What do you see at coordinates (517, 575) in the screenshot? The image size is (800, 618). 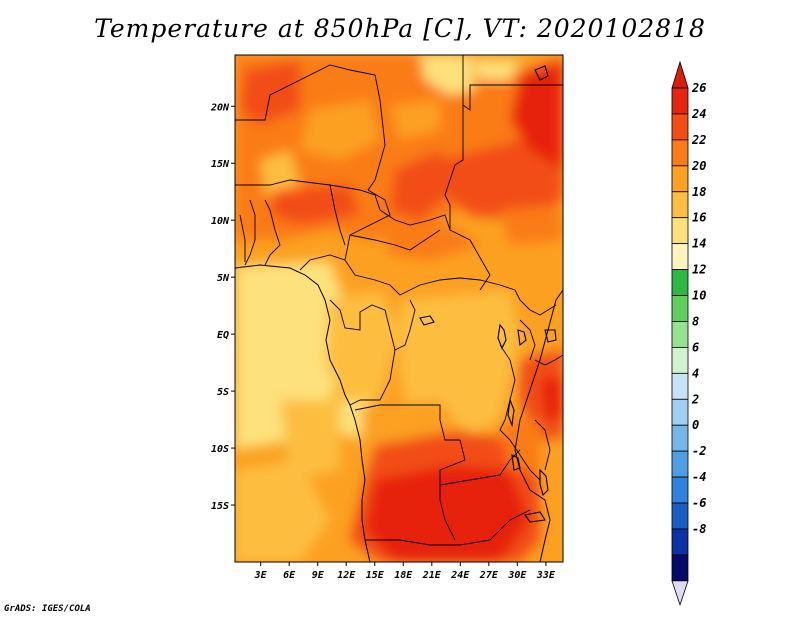 I see `lon-tick-label: 30E` at bounding box center [517, 575].